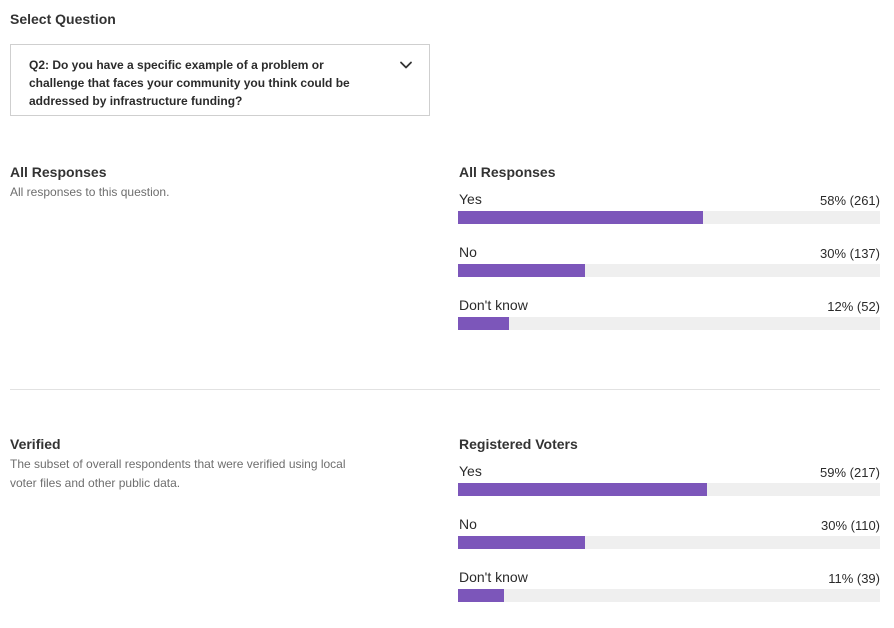 The height and width of the screenshot is (628, 894). I want to click on all-responses-row-dont-know: Don't know 12% (52), so click(669, 317).